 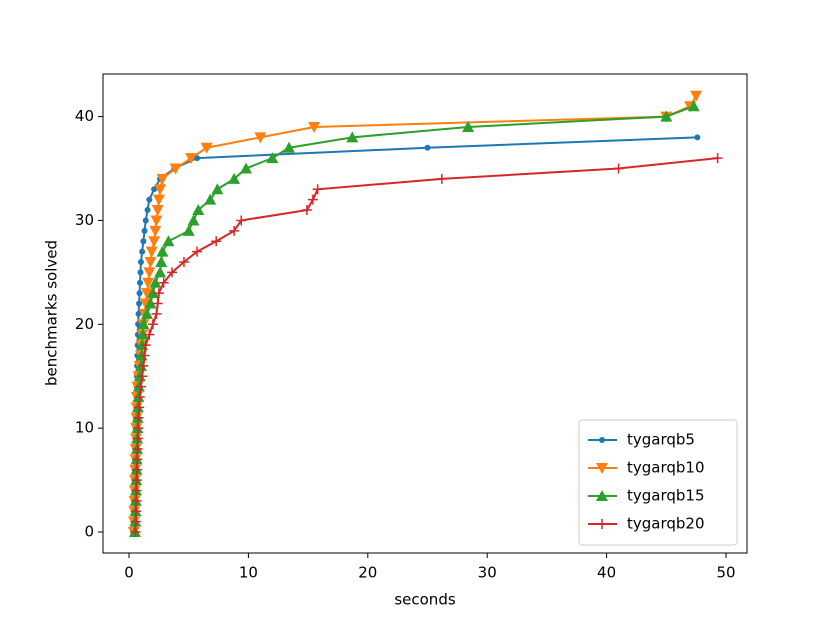 What do you see at coordinates (84, 324) in the screenshot?
I see `y-tick-label: 20` at bounding box center [84, 324].